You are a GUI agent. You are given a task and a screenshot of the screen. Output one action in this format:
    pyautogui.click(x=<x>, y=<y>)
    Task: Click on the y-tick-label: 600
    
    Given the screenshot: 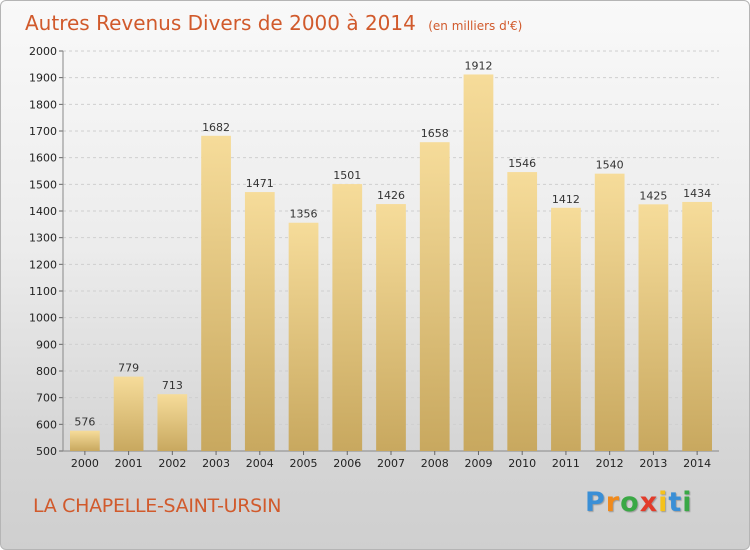 What is the action you would take?
    pyautogui.click(x=46, y=424)
    